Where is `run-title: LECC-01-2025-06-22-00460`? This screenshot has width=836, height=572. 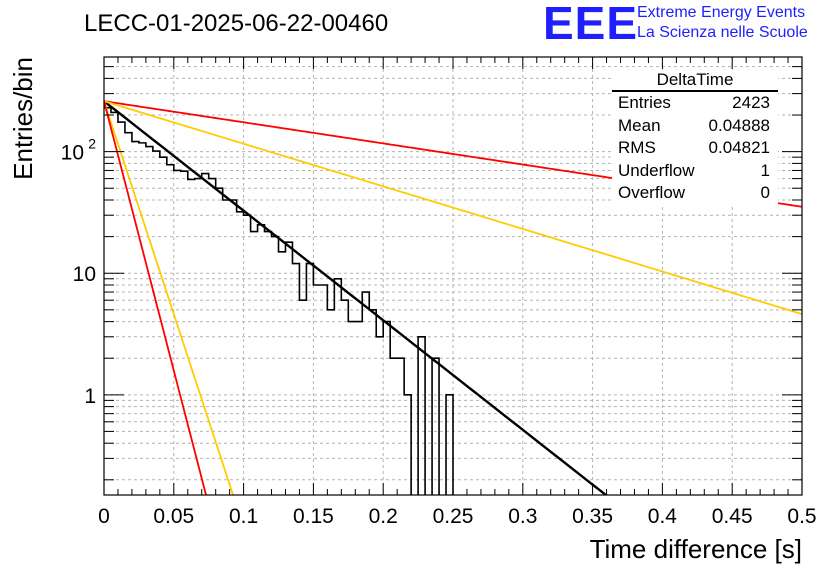 run-title: LECC-01-2025-06-22-00460 is located at coordinates (236, 23).